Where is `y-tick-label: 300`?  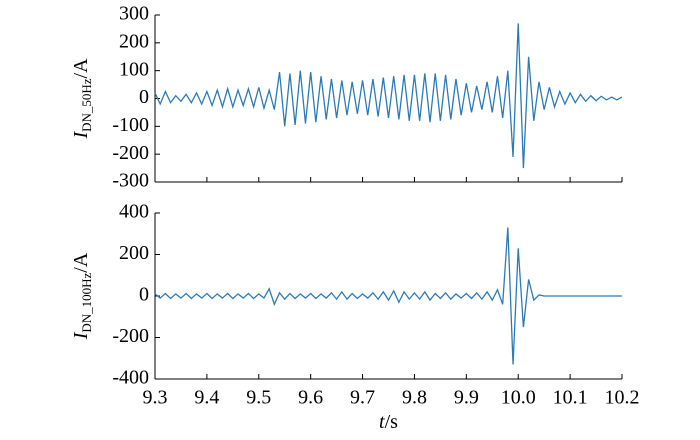
y-tick-label: 300 is located at coordinates (134, 14).